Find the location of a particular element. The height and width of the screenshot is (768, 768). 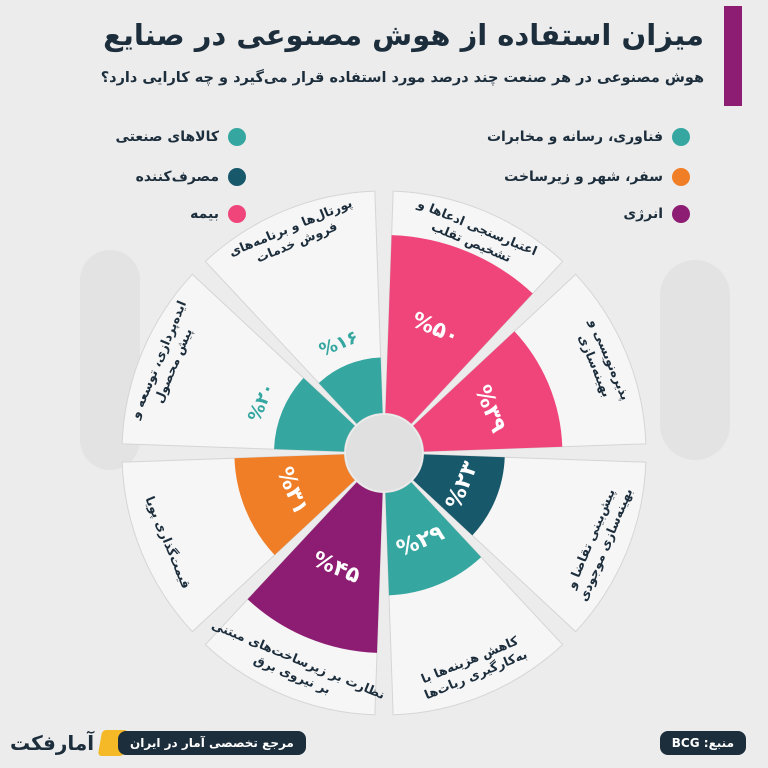

legend-label: فناوری، رسانه و مخابرات is located at coordinates (574, 137).